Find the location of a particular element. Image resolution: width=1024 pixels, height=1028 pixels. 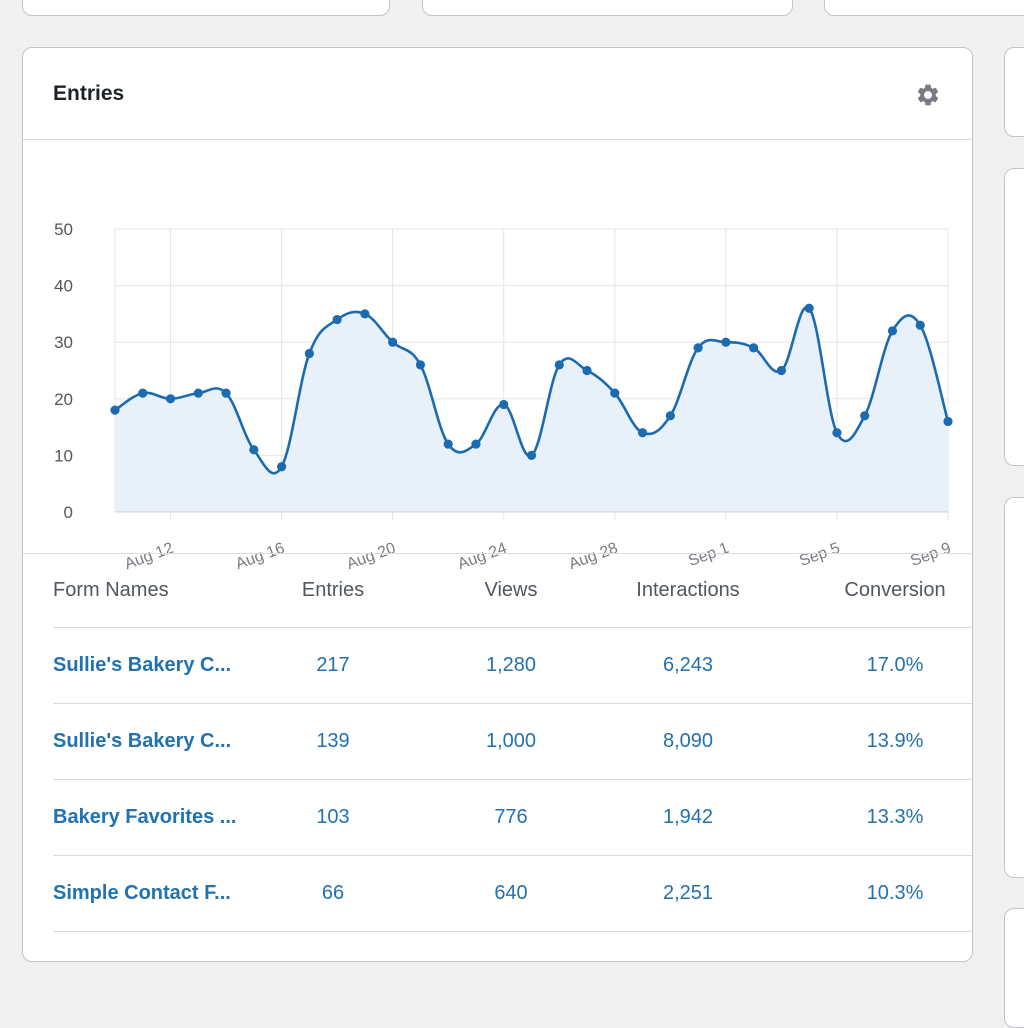

views-value: 1,280 is located at coordinates (511, 665).